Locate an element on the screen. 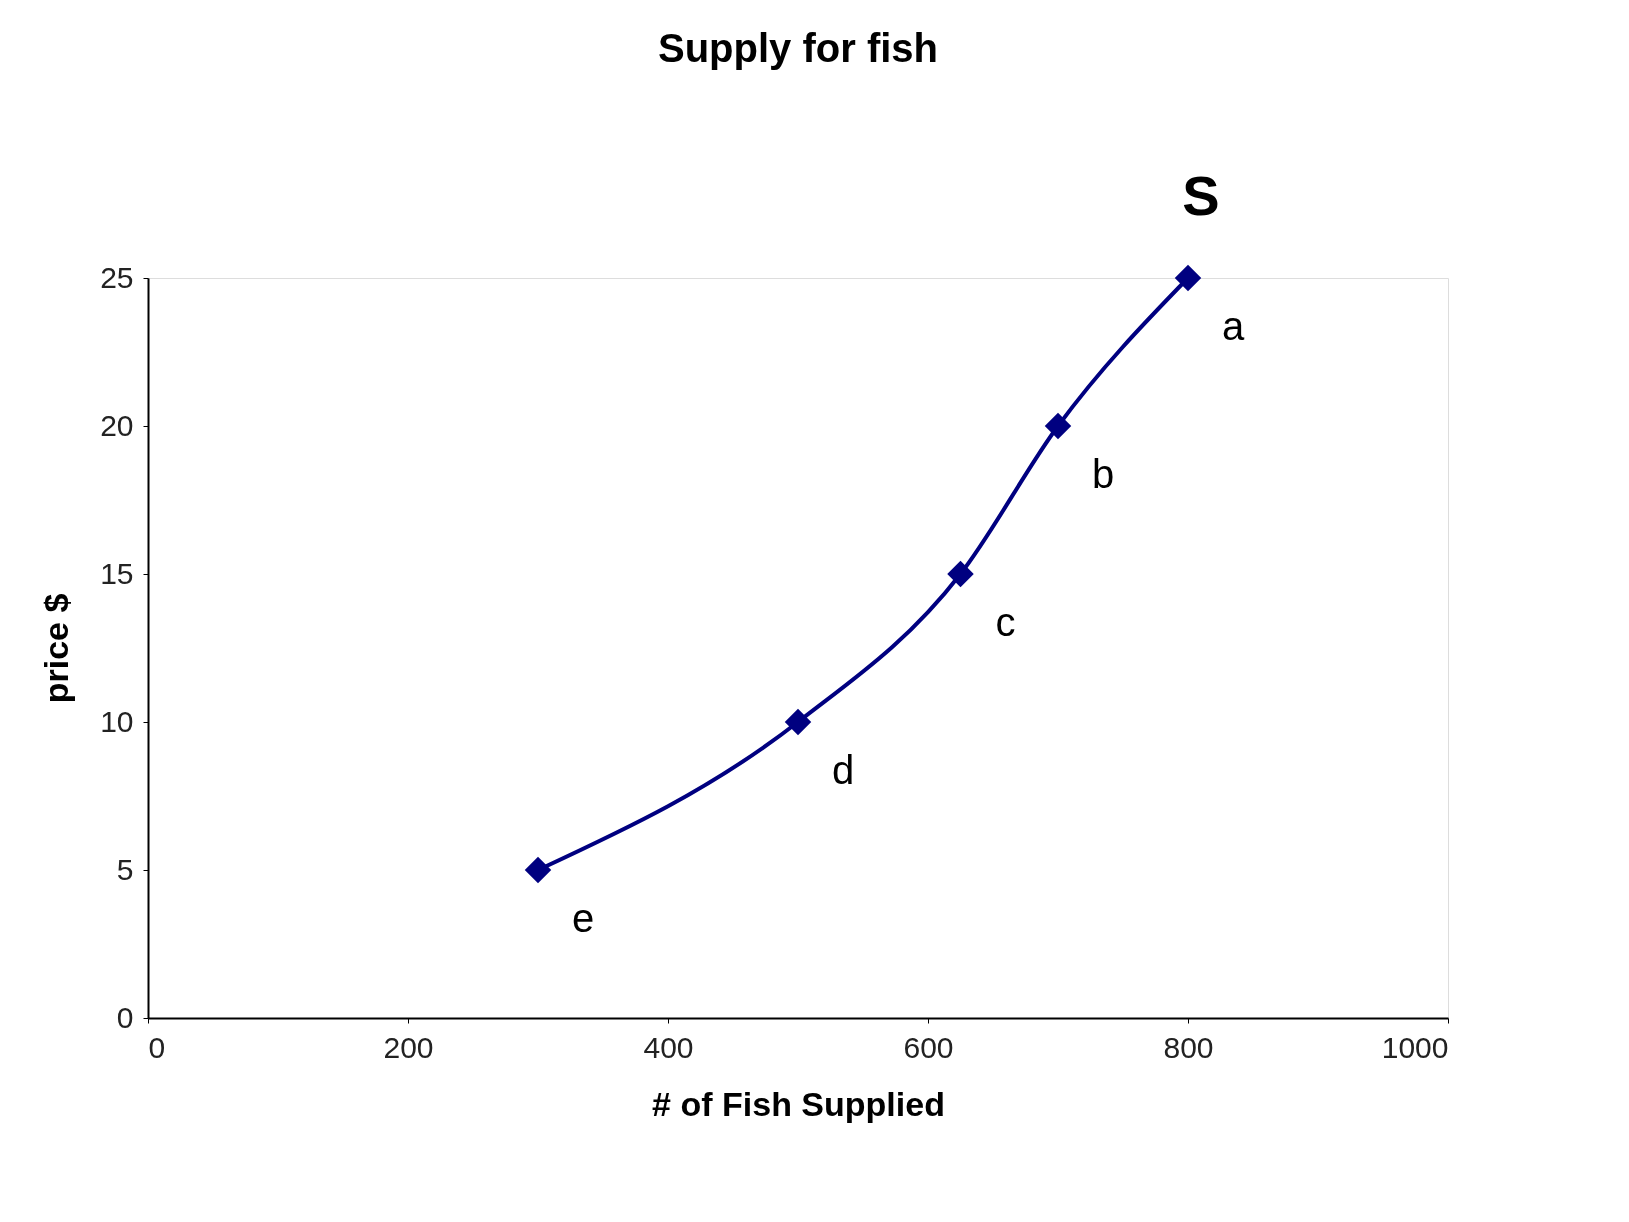  y-axis-title: price $ is located at coordinates (56, 648).